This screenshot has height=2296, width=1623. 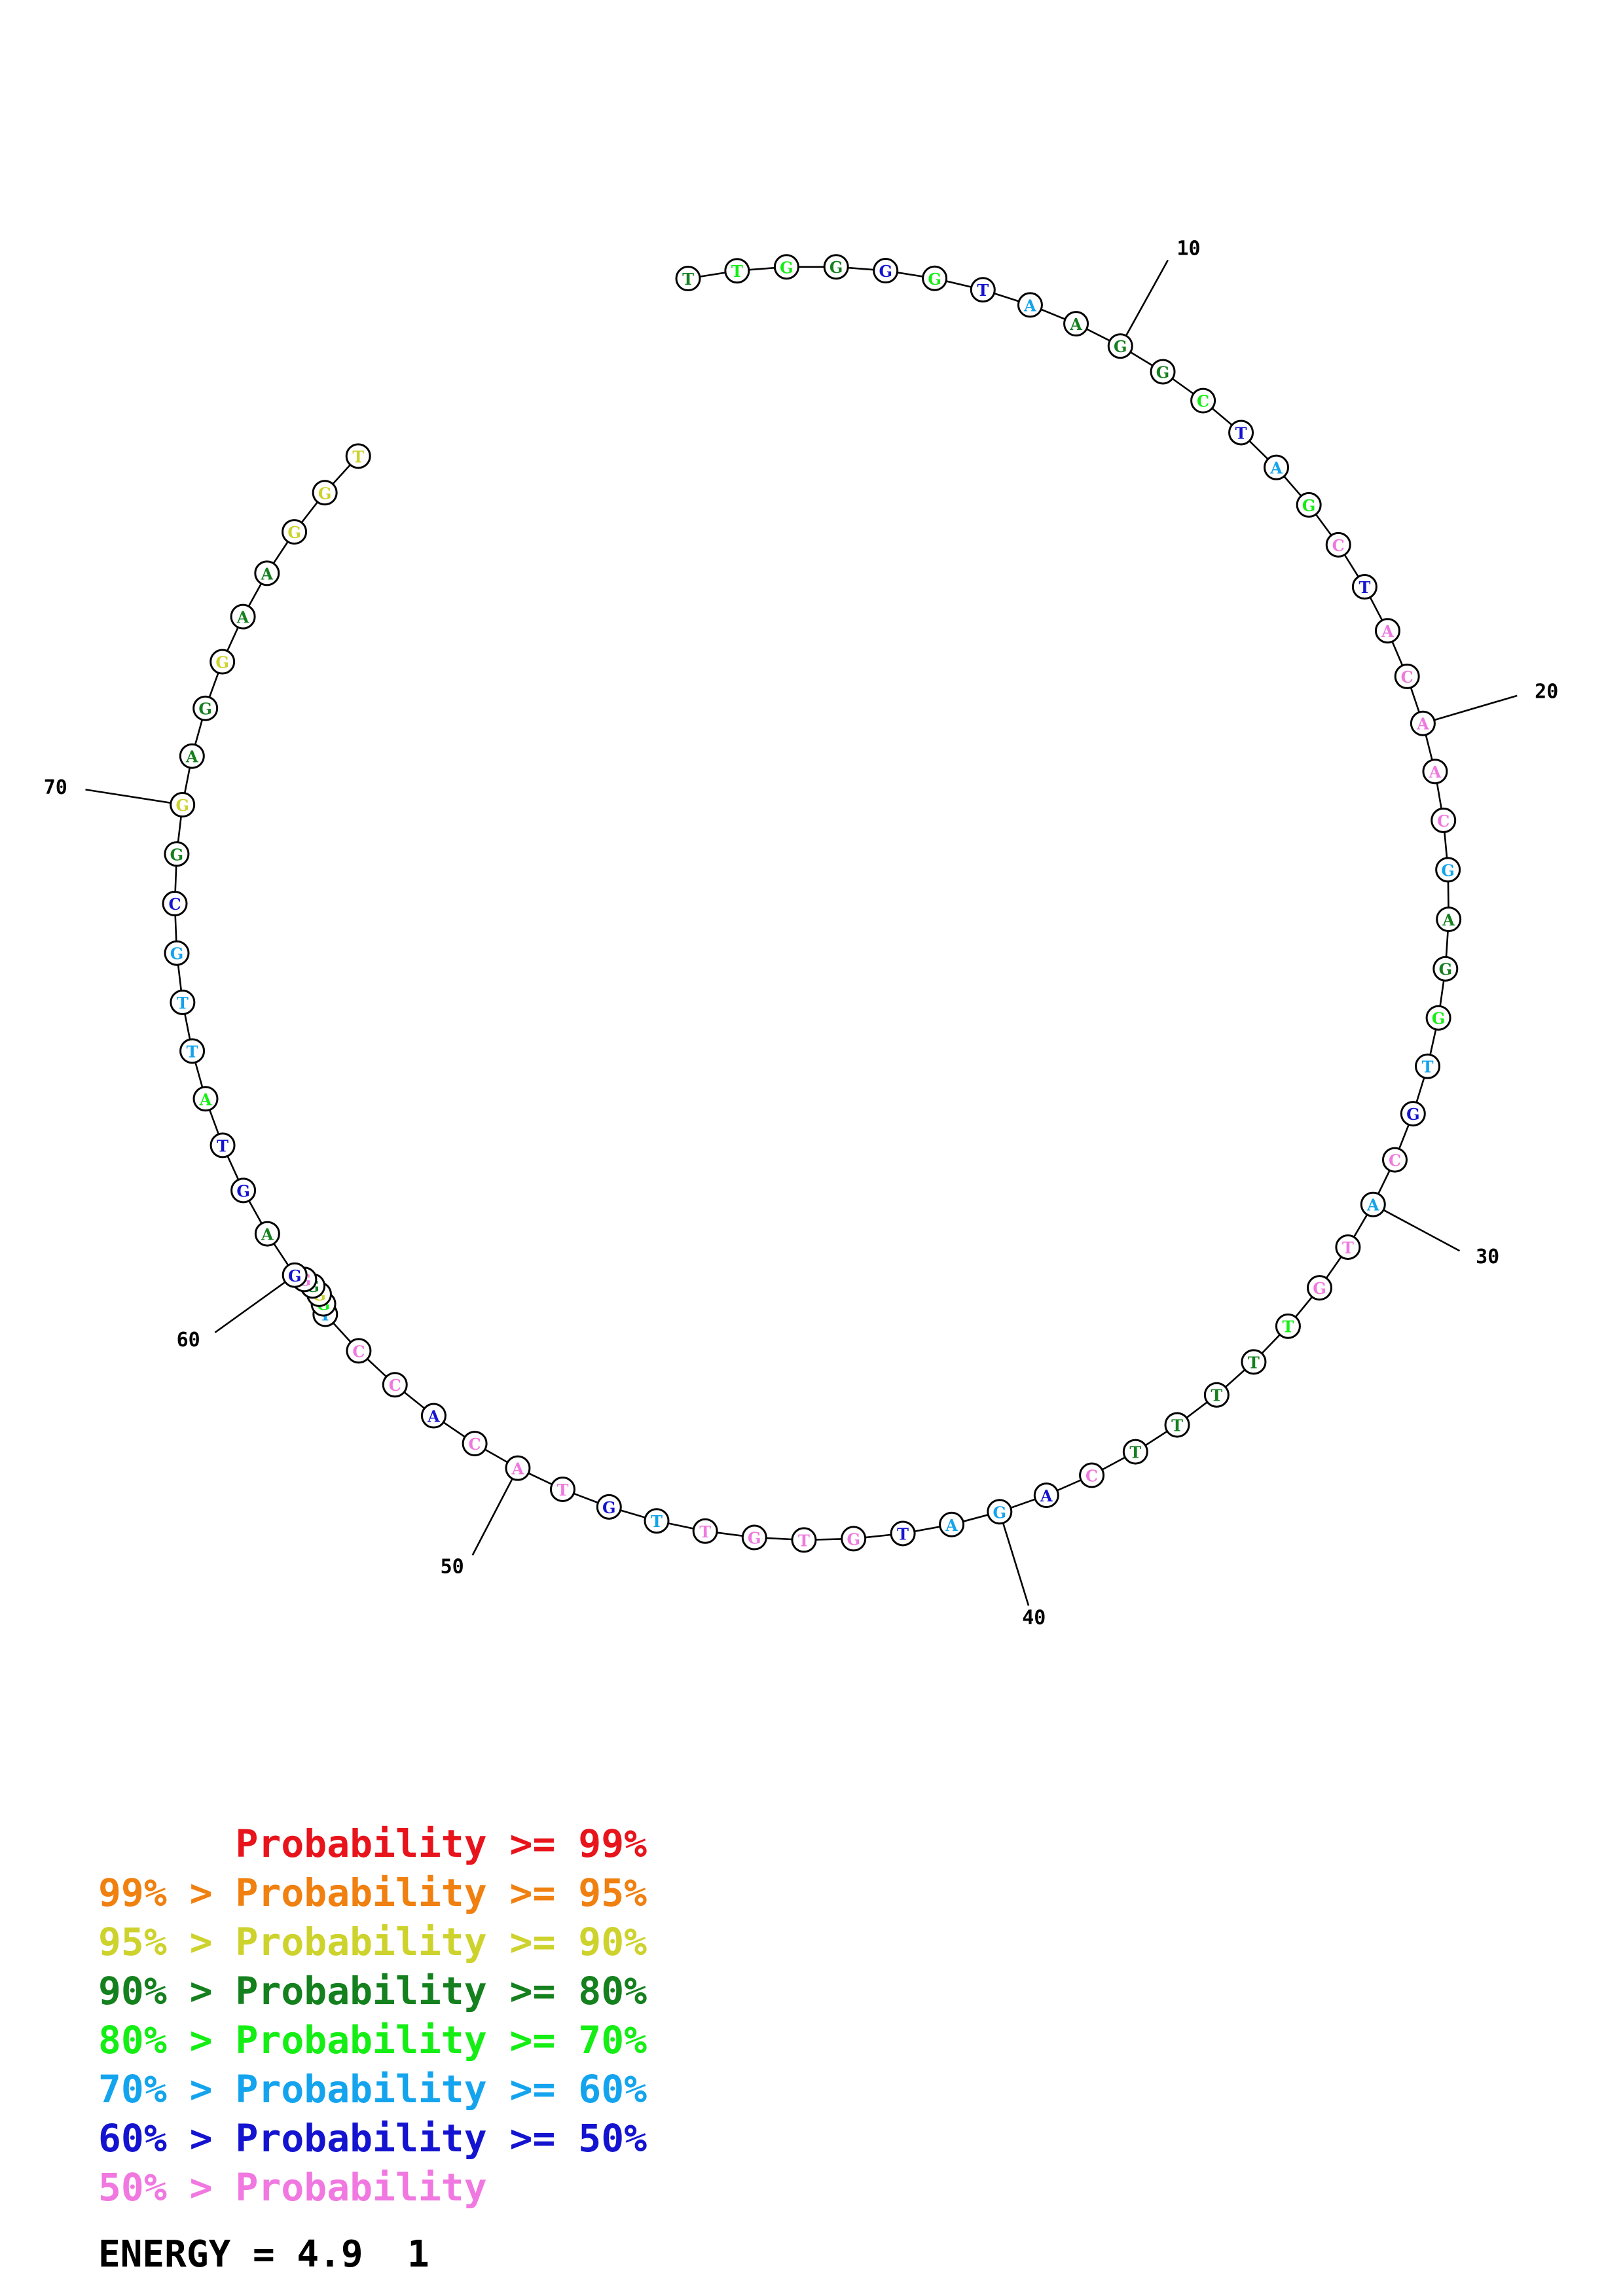 I want to click on legend-prefix: 80% >, so click(x=167, y=2040).